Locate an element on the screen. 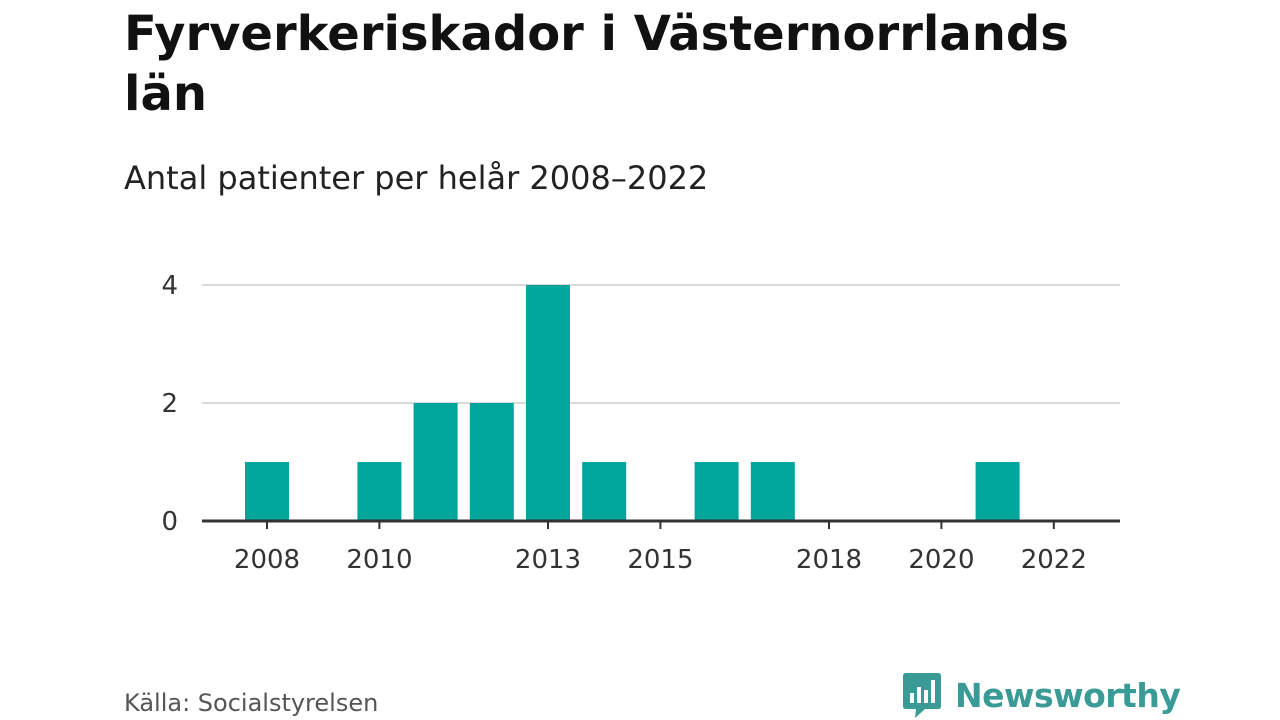 The image size is (1280, 720). axes is located at coordinates (661, 524).